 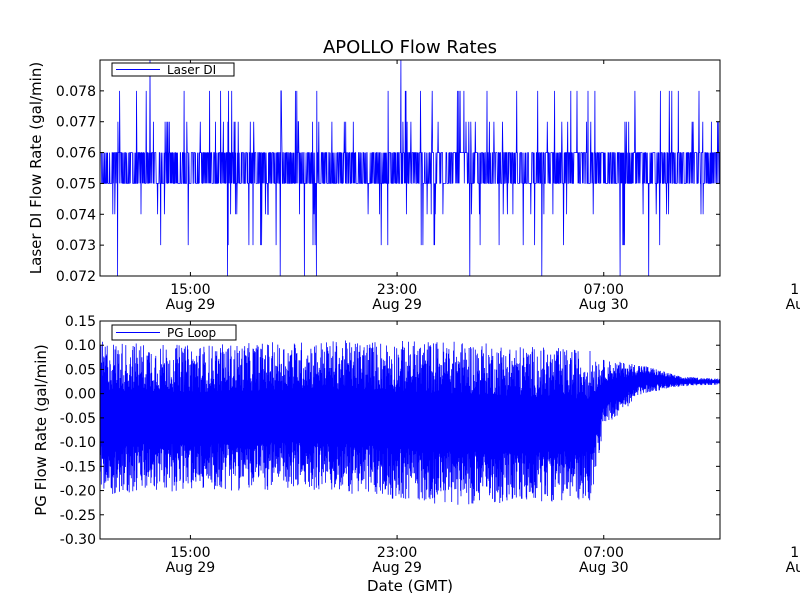 I want to click on y-tick-label: 0.15, so click(x=80, y=322).